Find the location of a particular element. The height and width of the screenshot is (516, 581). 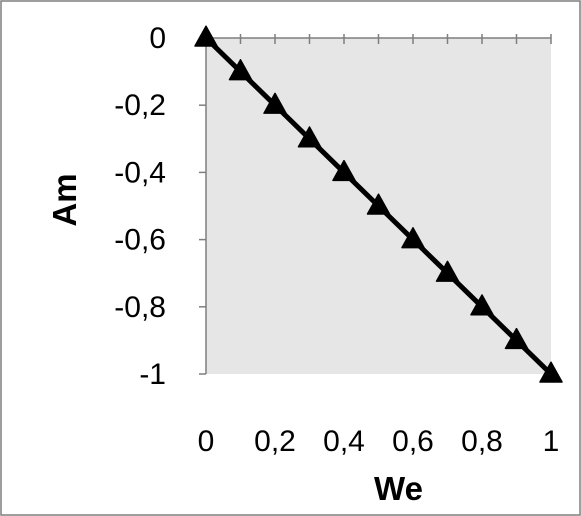

y-tick-label: -0,8 is located at coordinates (140, 307).